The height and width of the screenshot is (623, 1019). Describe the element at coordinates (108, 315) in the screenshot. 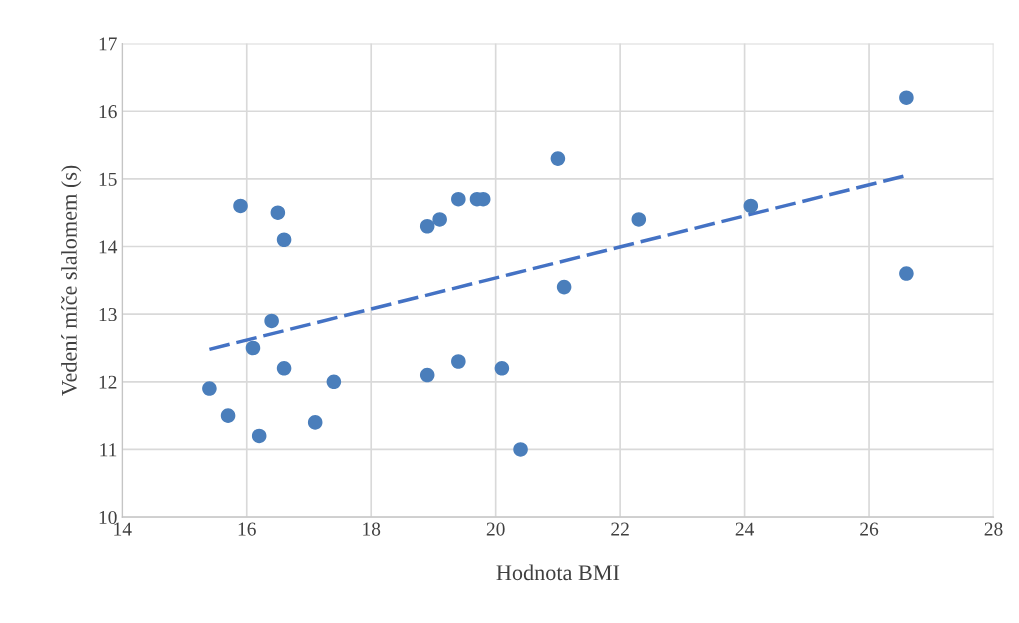

I see `y-tick-label: 13` at that location.